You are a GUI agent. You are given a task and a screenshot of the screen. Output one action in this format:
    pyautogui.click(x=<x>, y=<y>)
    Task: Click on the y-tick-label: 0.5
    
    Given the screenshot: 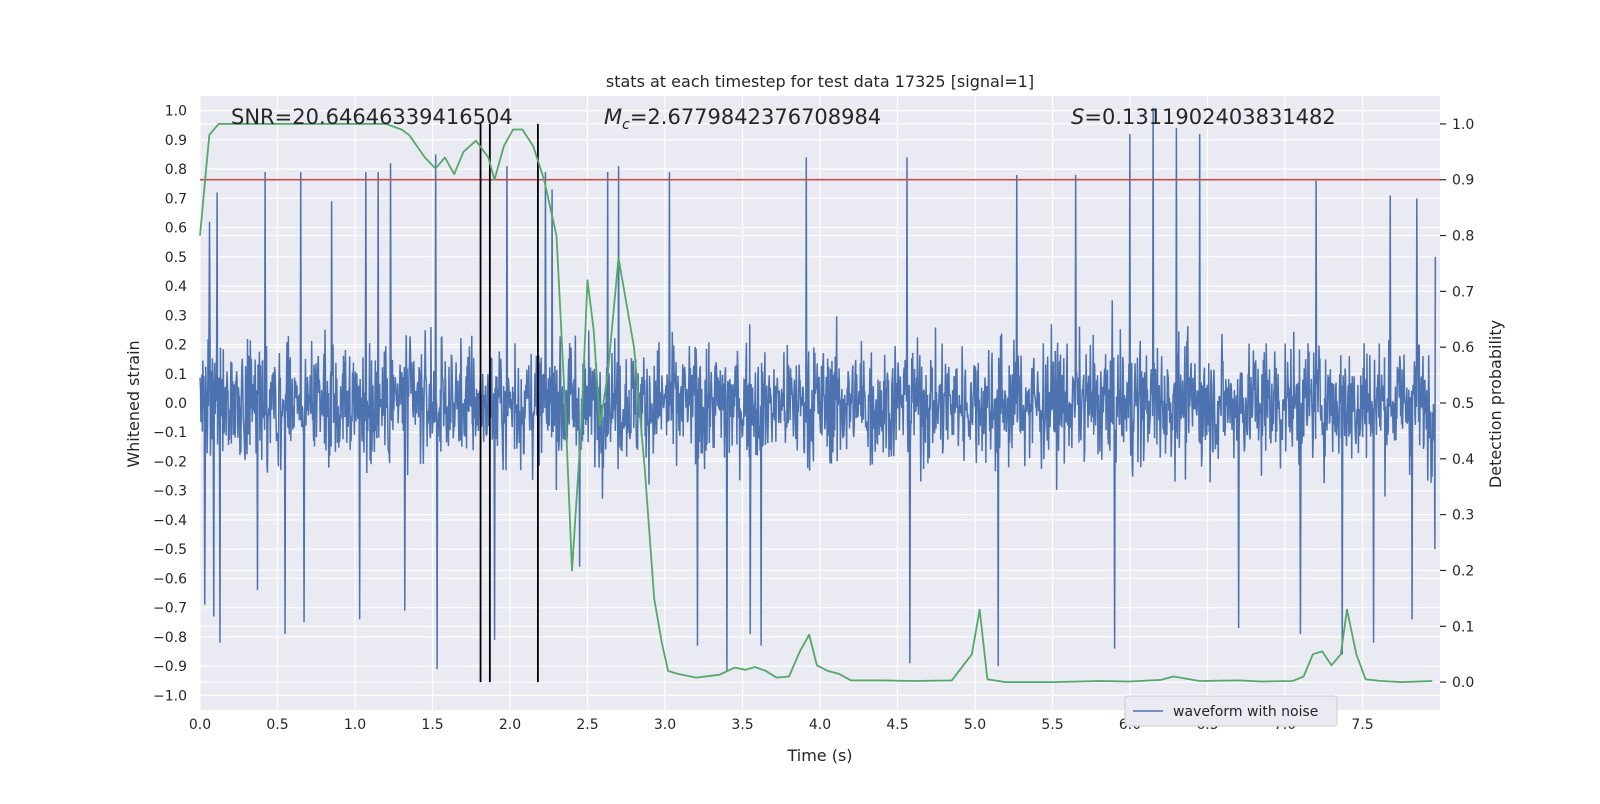 What is the action you would take?
    pyautogui.click(x=176, y=258)
    